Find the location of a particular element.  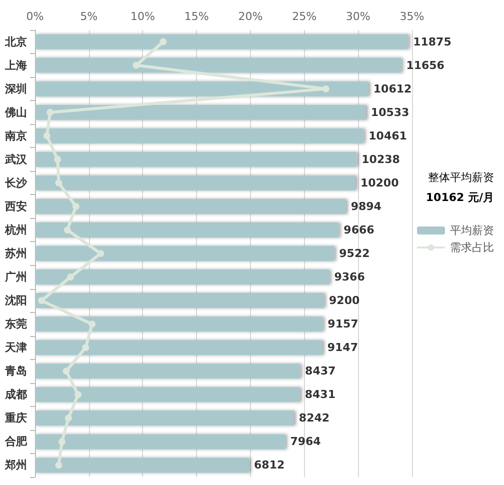

y-tick-label: 佛山 is located at coordinates (15, 112).